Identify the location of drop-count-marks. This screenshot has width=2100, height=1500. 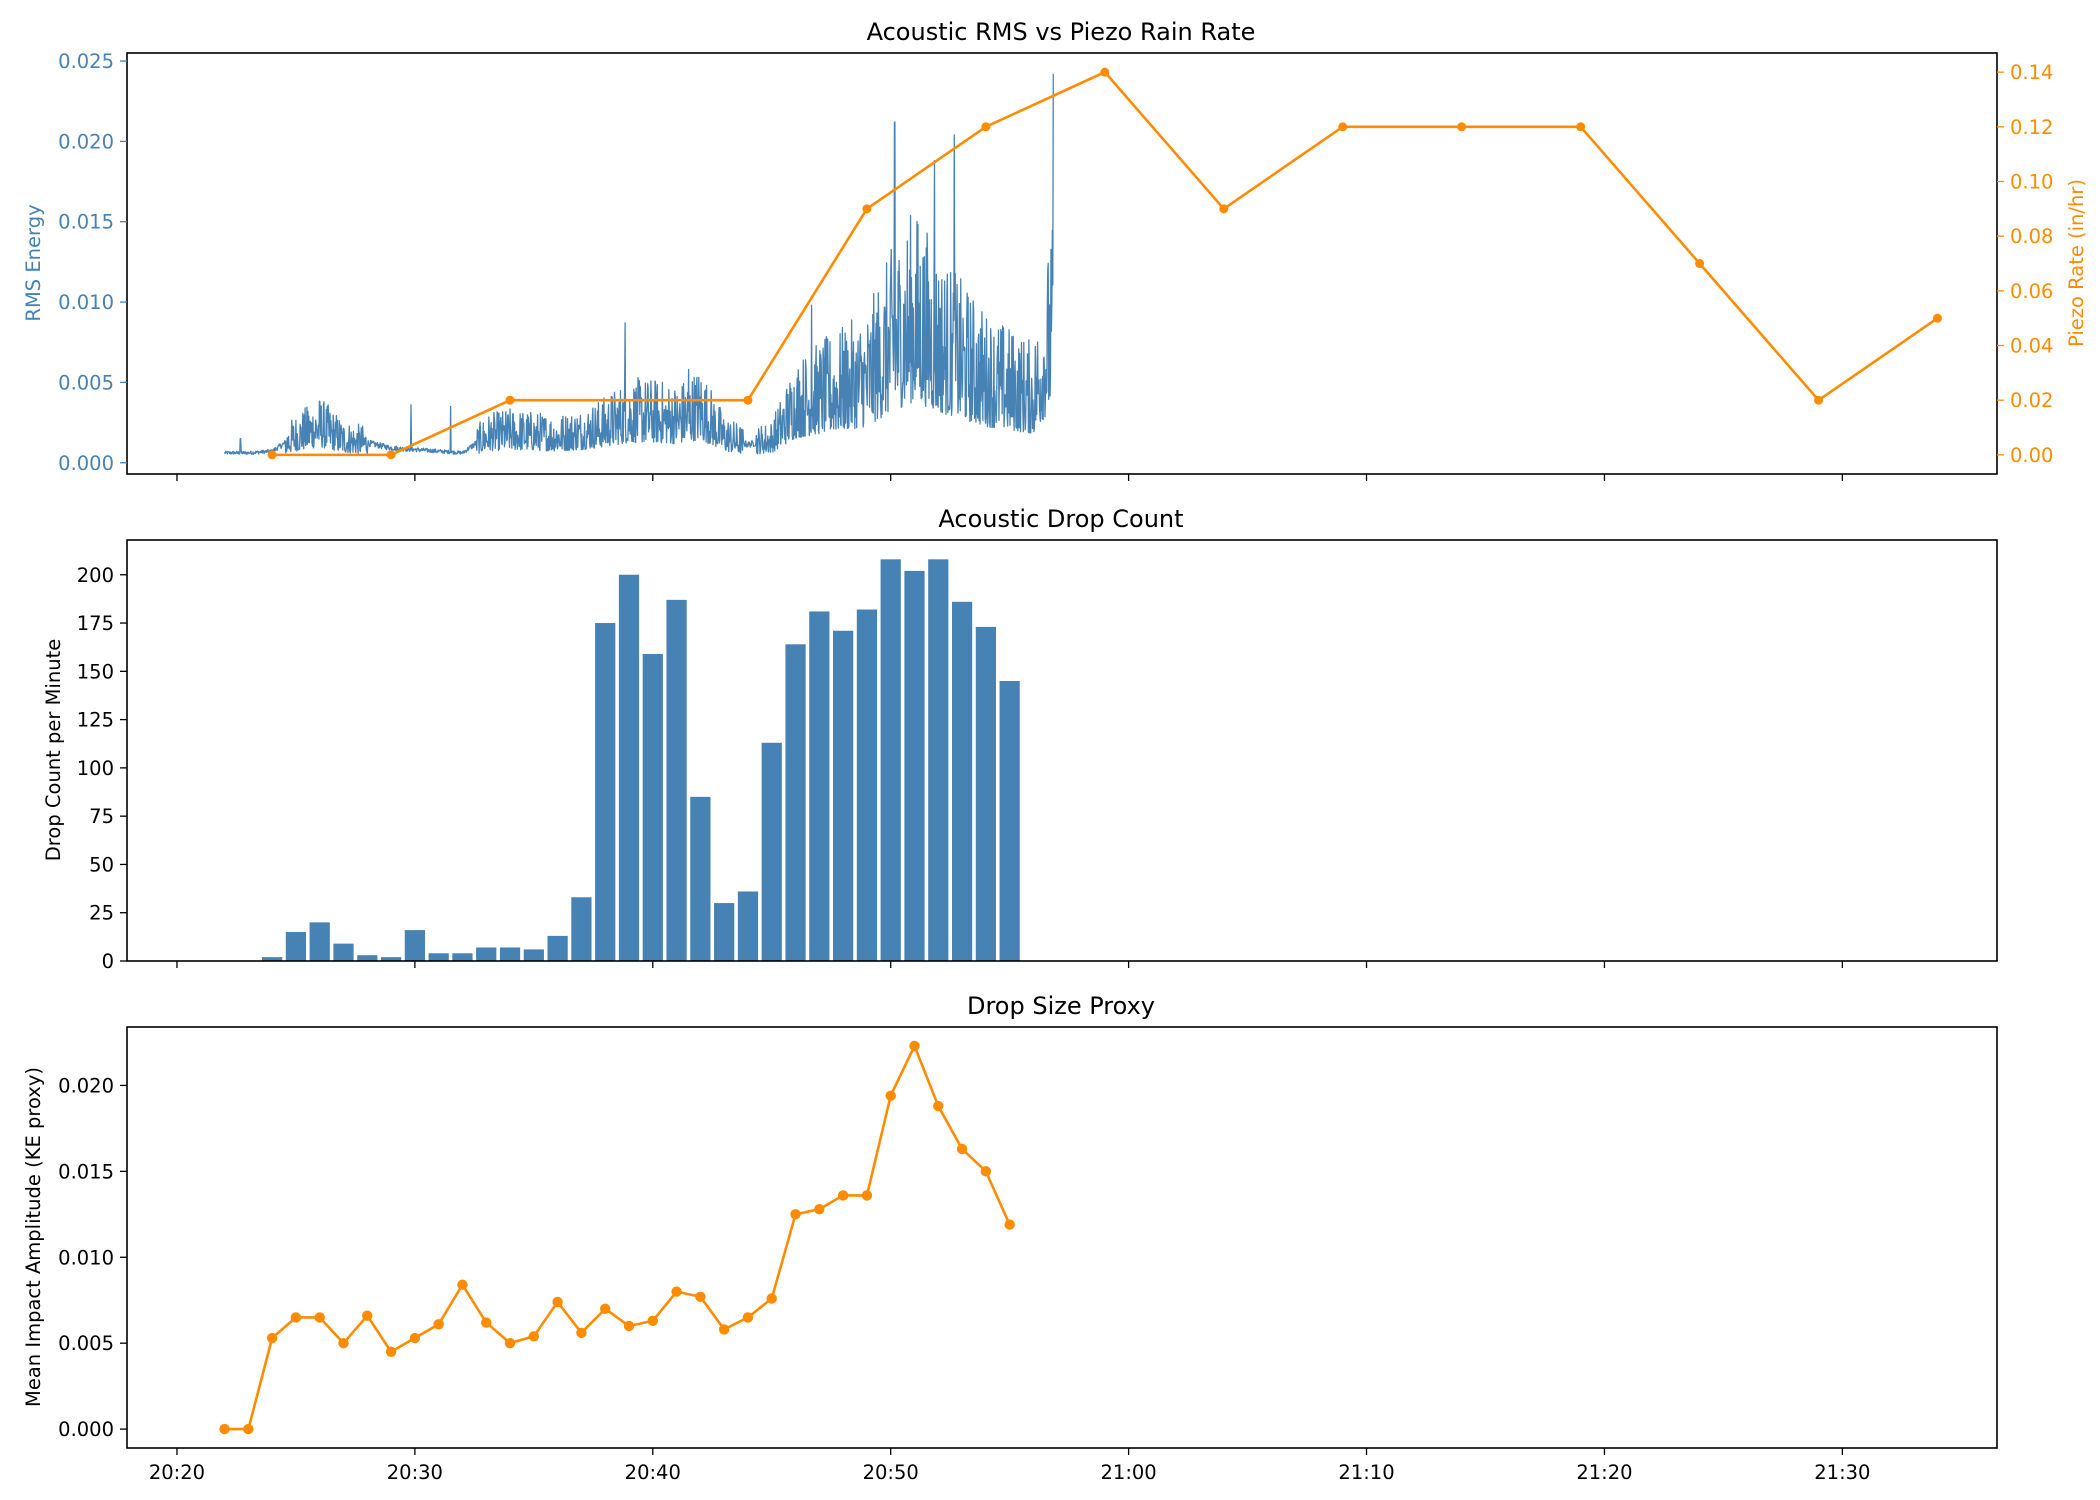
(641, 760).